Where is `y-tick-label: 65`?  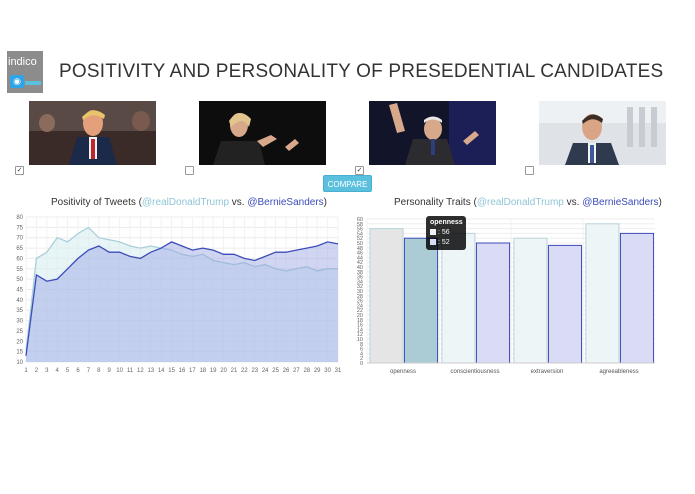 y-tick-label: 65 is located at coordinates (19, 249).